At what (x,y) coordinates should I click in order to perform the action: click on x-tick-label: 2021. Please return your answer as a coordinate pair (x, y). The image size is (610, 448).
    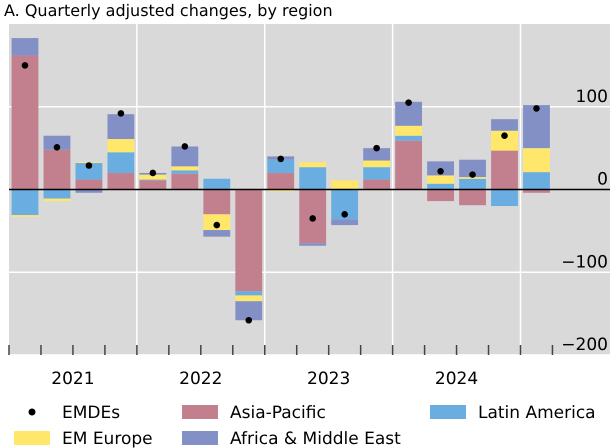
    Looking at the image, I should click on (73, 379).